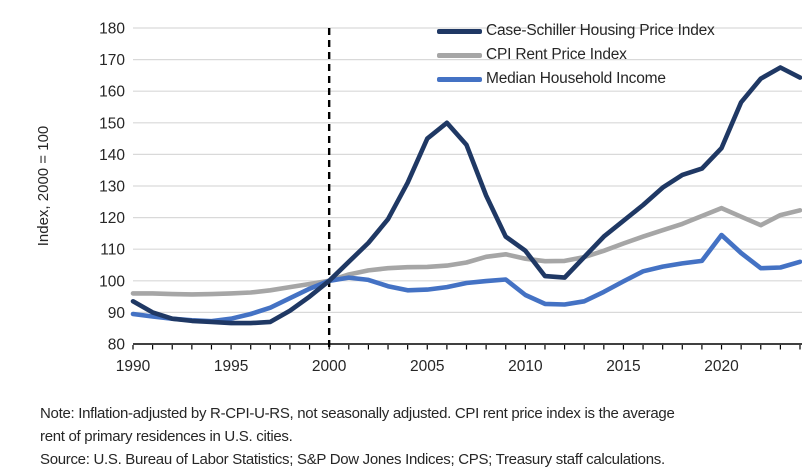 The height and width of the screenshot is (474, 802). Describe the element at coordinates (112, 187) in the screenshot. I see `y-tick-label: 130` at that location.